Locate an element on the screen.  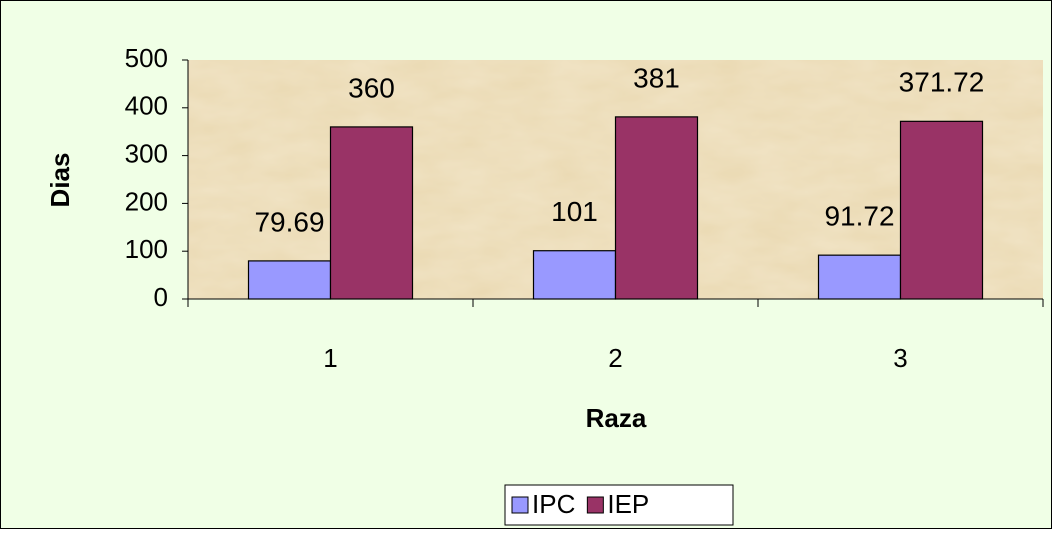
value-label: 360 is located at coordinates (371, 87).